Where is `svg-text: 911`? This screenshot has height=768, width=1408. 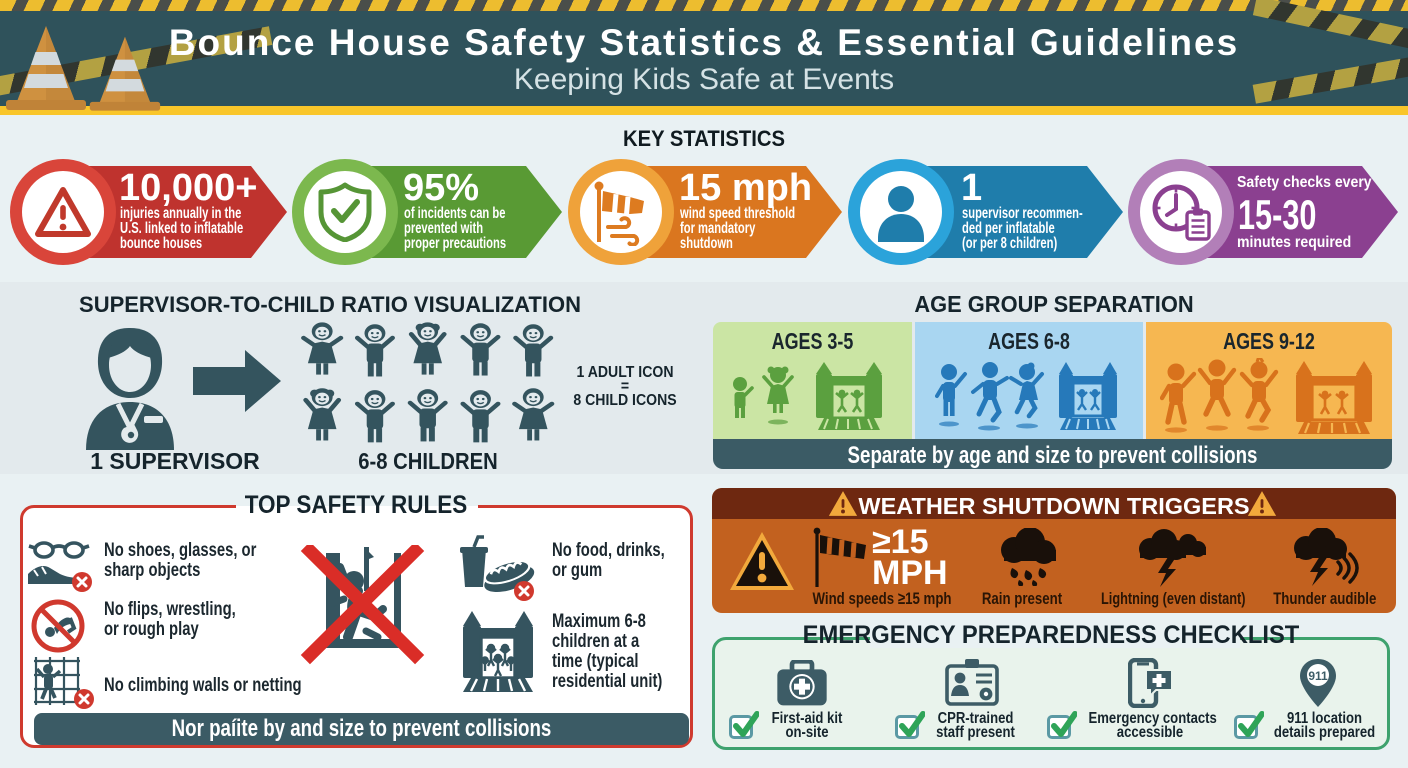 svg-text: 911 is located at coordinates (1318, 676).